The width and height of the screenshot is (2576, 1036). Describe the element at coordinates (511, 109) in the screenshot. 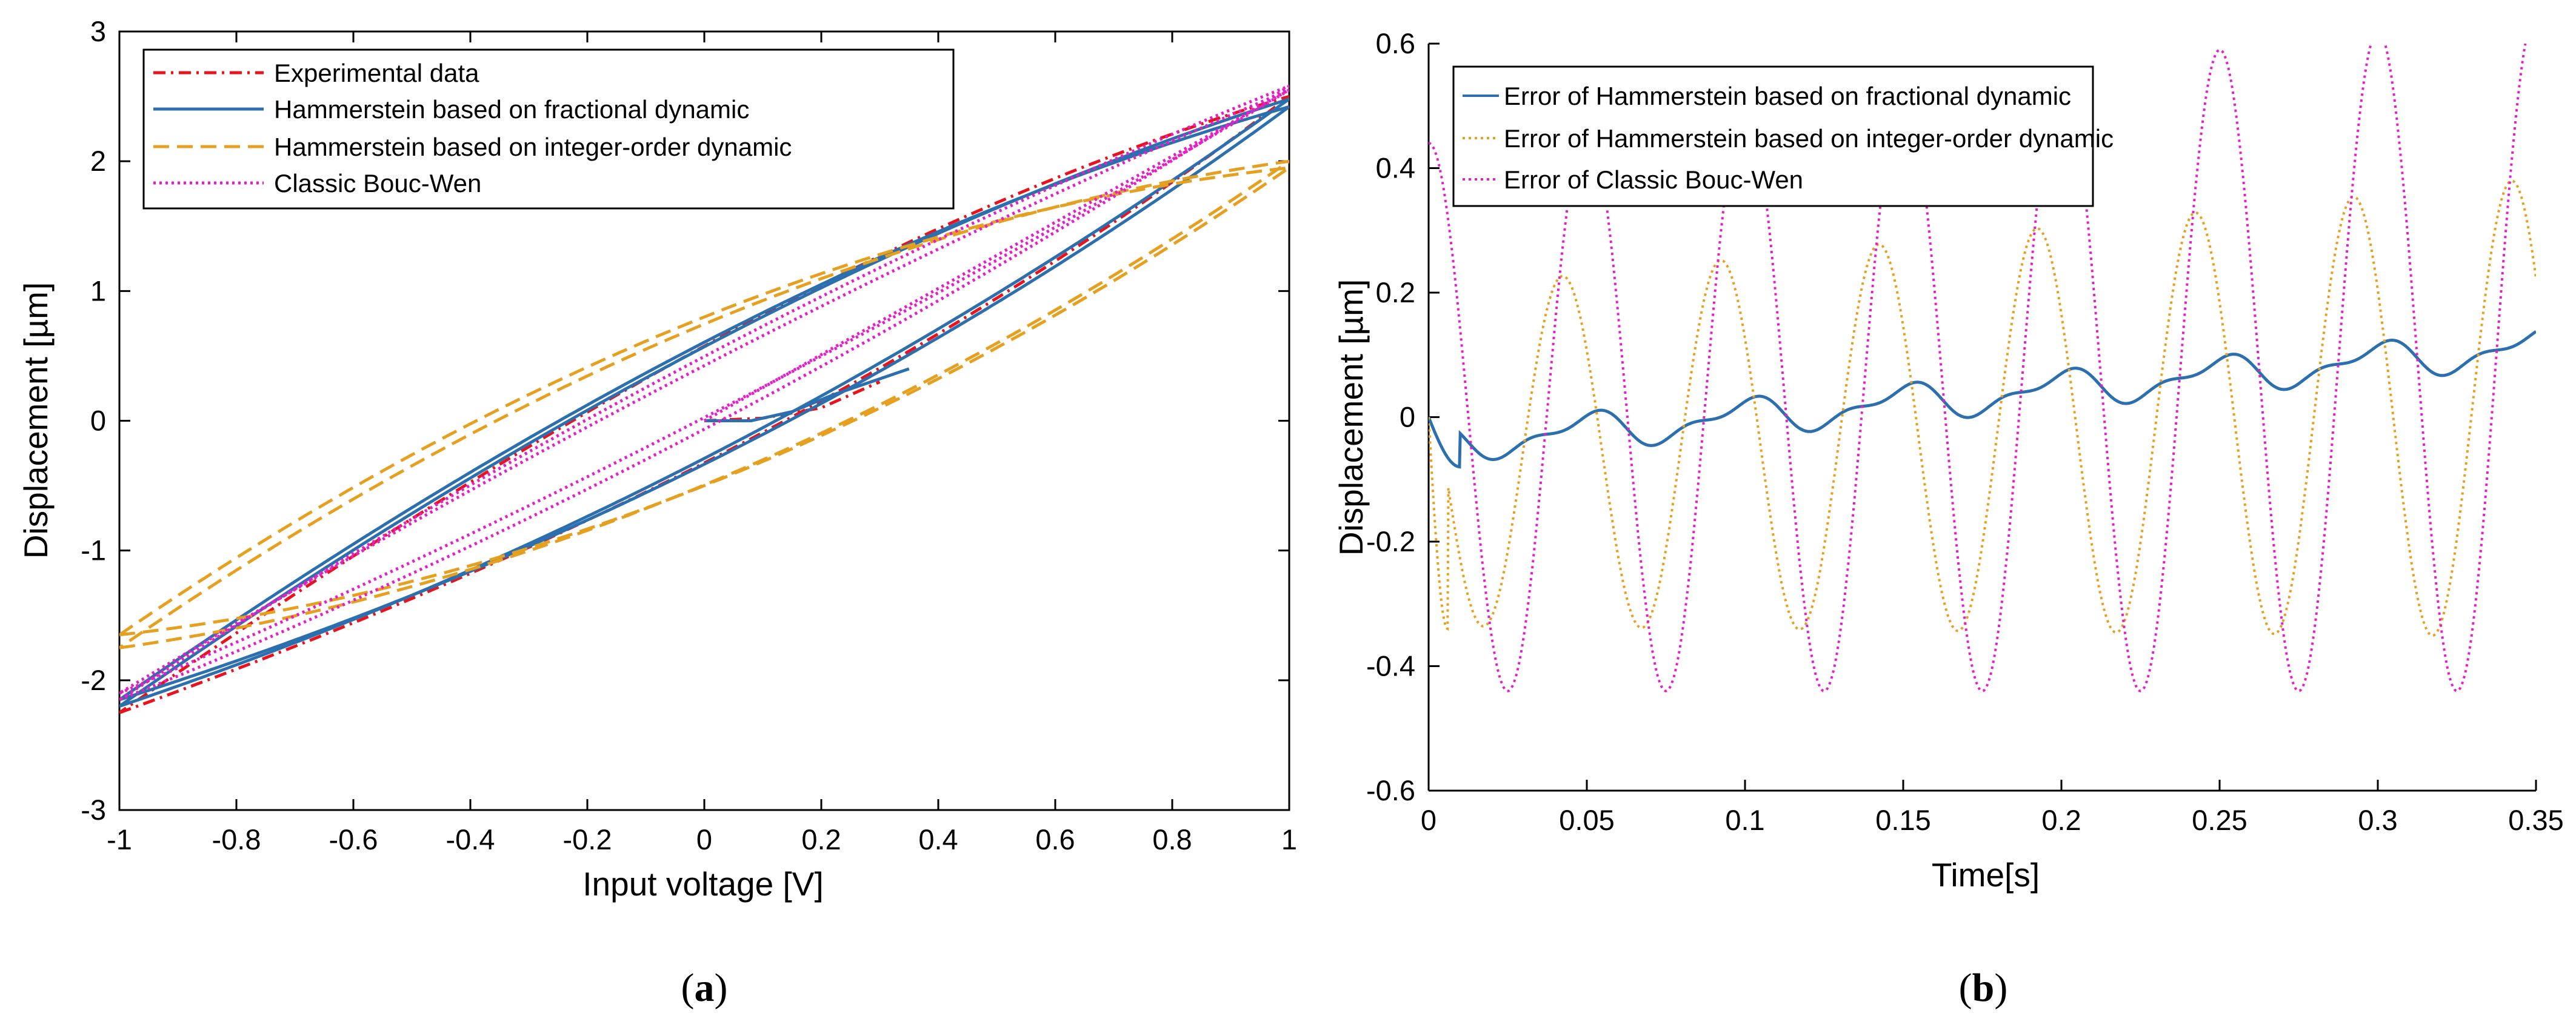

I see `legend-label-fractional: Hammerstein based on fractional dynamic` at that location.